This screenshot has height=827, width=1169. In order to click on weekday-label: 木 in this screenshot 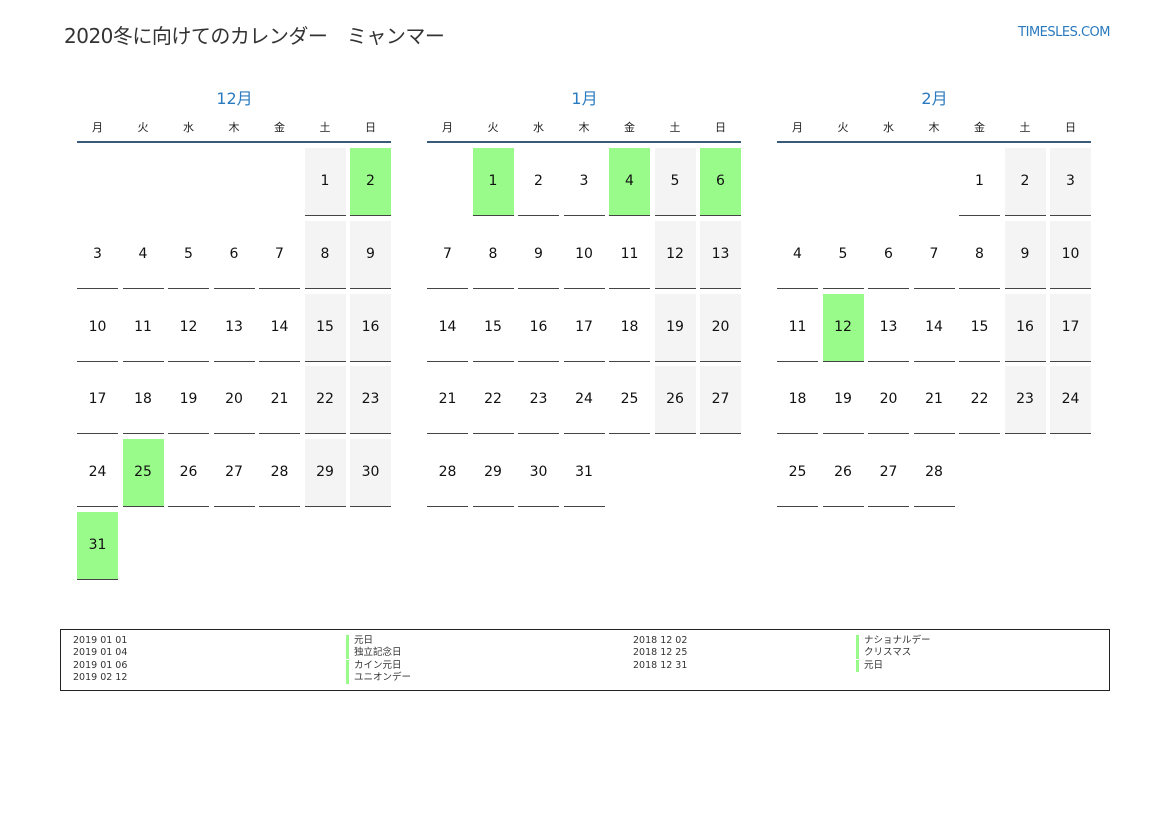, I will do `click(234, 127)`.